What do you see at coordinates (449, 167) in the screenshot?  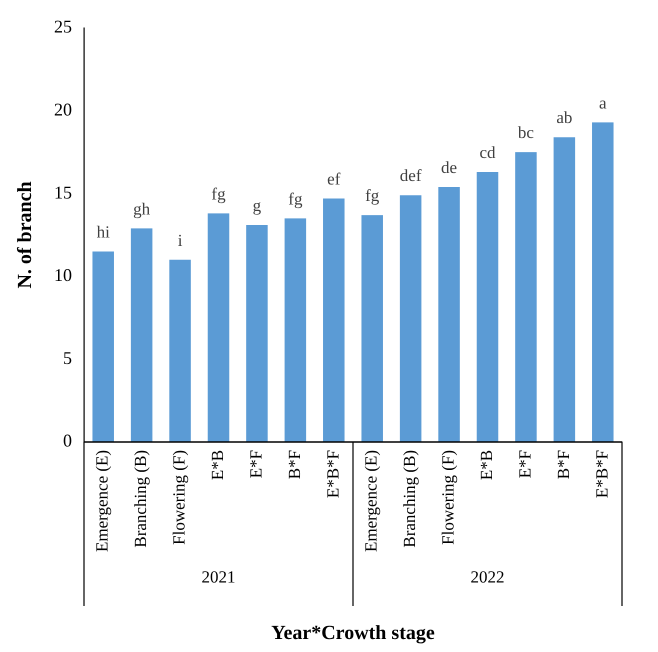 I see `data-label: de` at bounding box center [449, 167].